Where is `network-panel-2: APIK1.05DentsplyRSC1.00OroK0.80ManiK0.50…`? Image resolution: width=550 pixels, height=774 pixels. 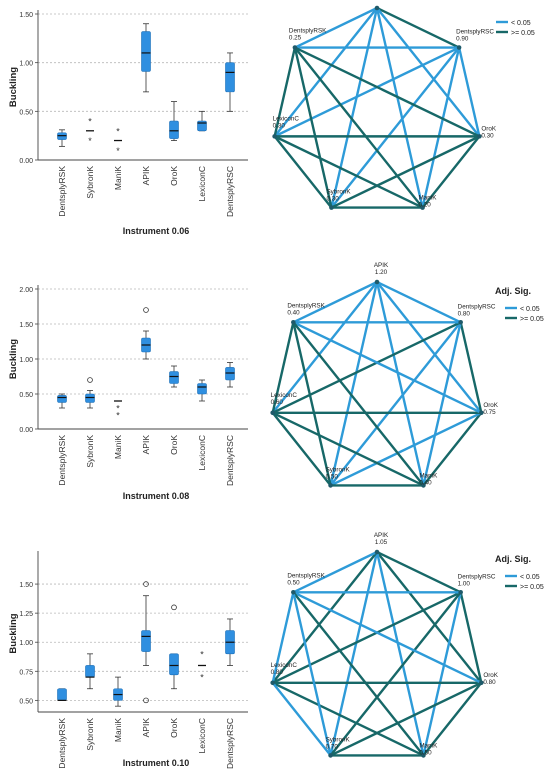 network-panel-2: APIK1.05DentsplyRSC1.00OroK0.80ManiK0.50… is located at coordinates (407, 645).